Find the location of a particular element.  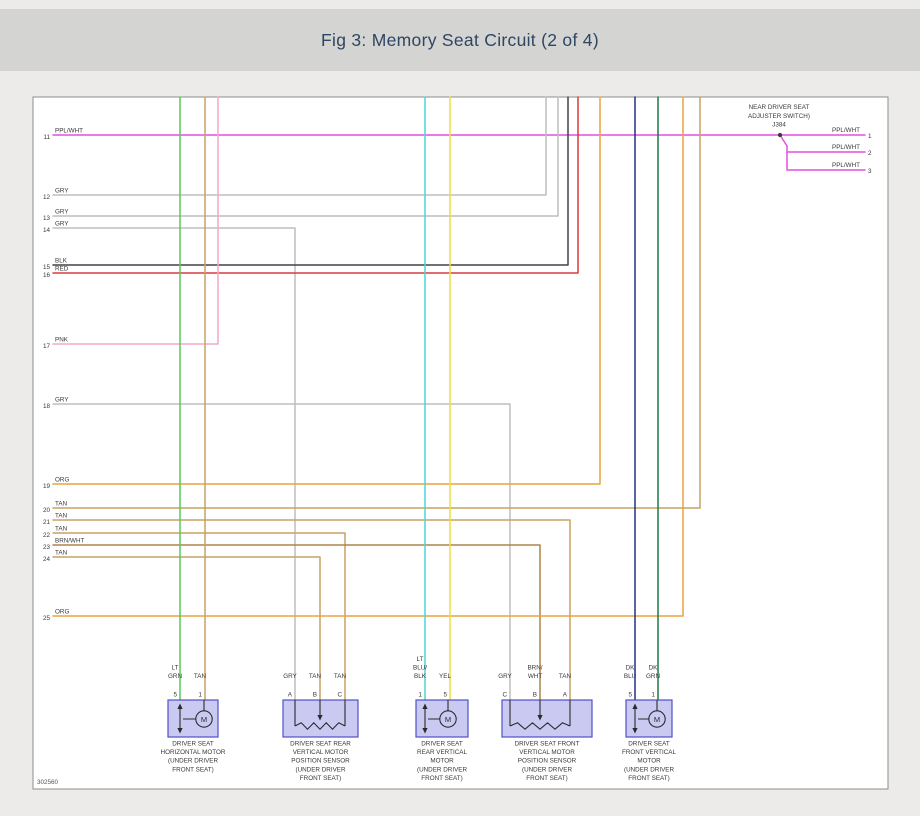

wire-color-label-12: GRY is located at coordinates (62, 191).